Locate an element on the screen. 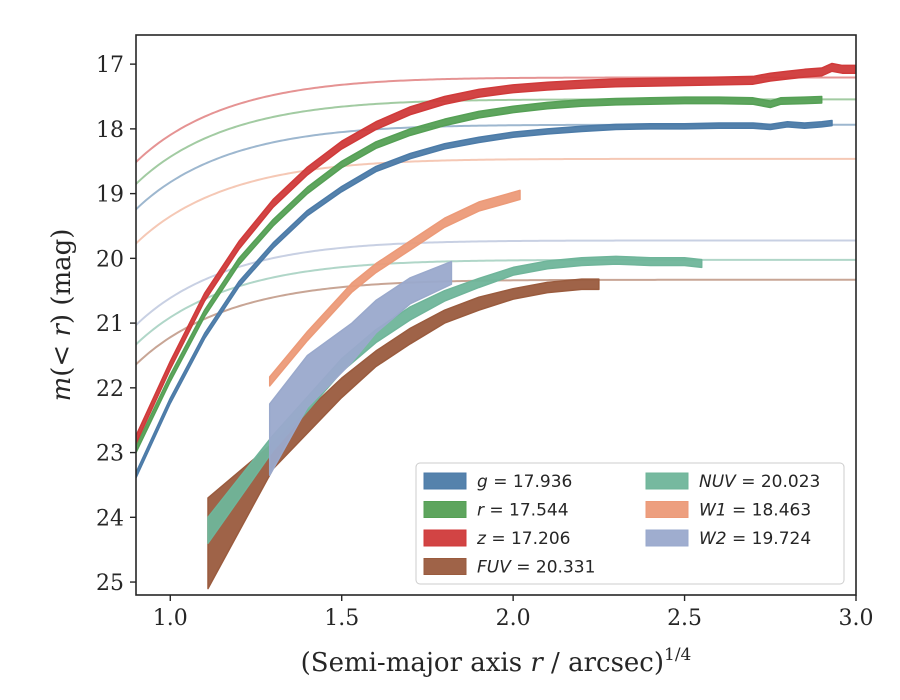 Image resolution: width=900 pixels, height=700 pixels. x-axis-label: (Semi-major axis r / arcsec)1/4 is located at coordinates (496, 661).